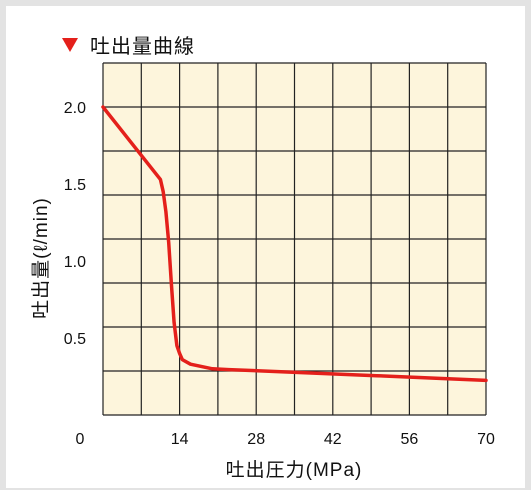 Image resolution: width=531 pixels, height=490 pixels. Describe the element at coordinates (75, 339) in the screenshot. I see `y-tick-label: 0.5` at that location.